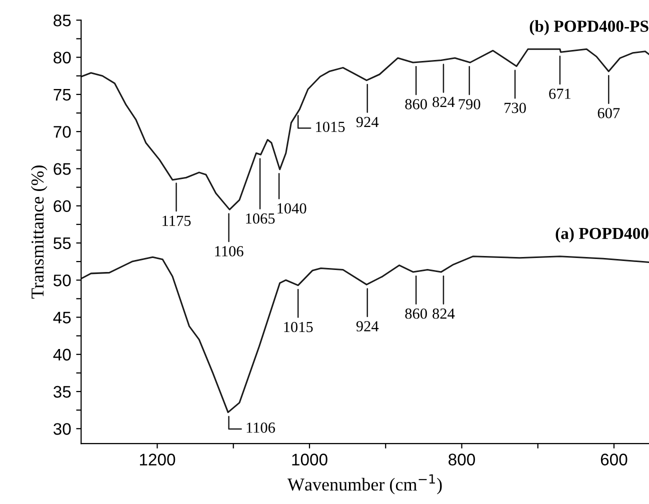 The image size is (649, 504). I want to click on annotation: 1040, so click(292, 208).